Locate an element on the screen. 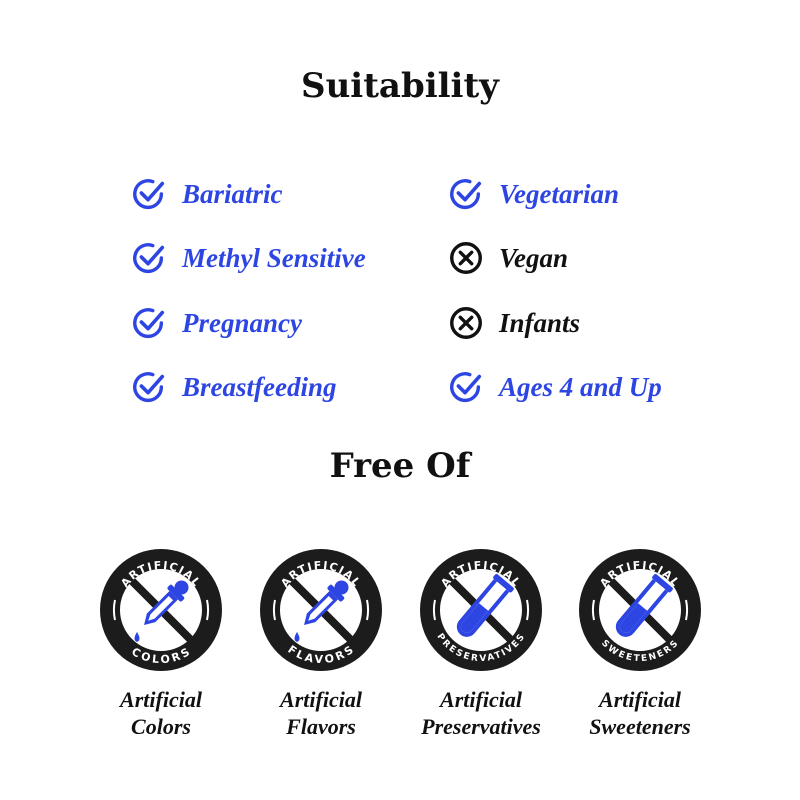 This screenshot has height=800, width=800. suitability-item: Pregnancy is located at coordinates (216, 323).